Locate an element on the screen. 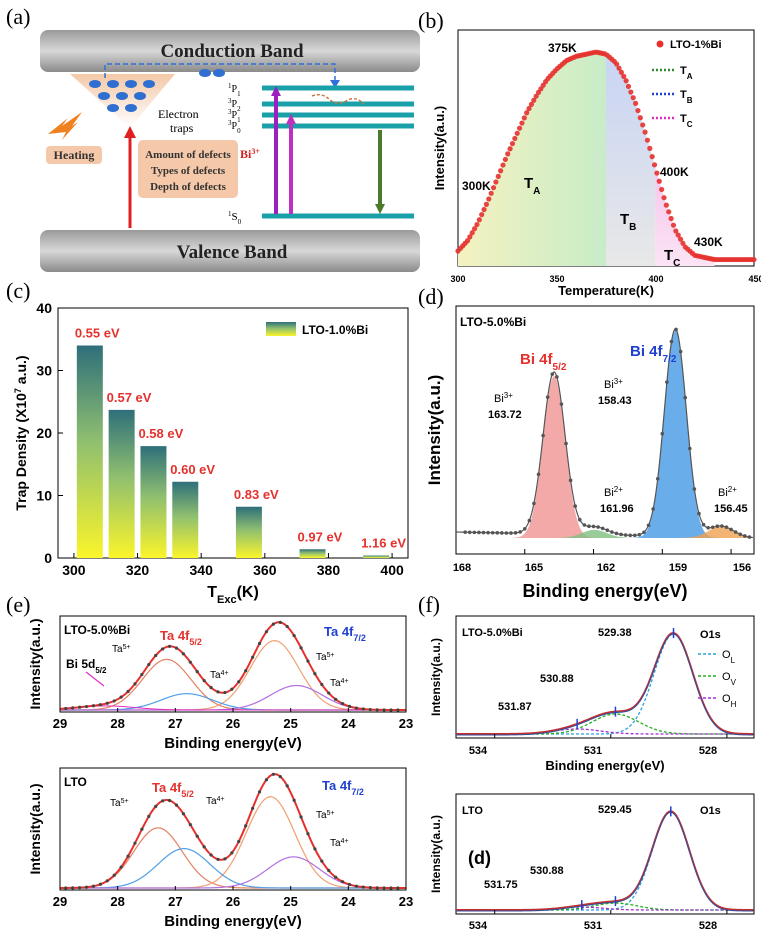 Image resolution: width=761 pixels, height=934 pixels. panel-e-top-ylabel: Intensity(a.u.) is located at coordinates (35, 663).